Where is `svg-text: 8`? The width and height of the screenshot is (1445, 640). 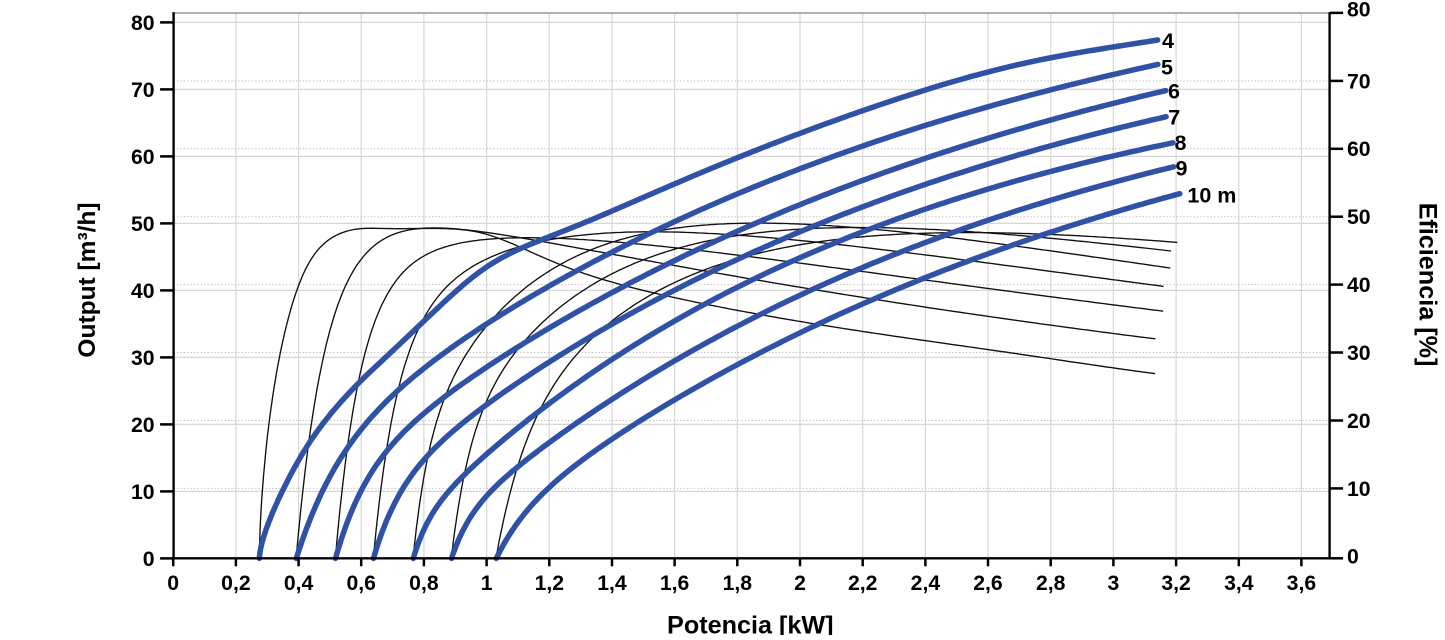 svg-text: 8 is located at coordinates (1181, 143).